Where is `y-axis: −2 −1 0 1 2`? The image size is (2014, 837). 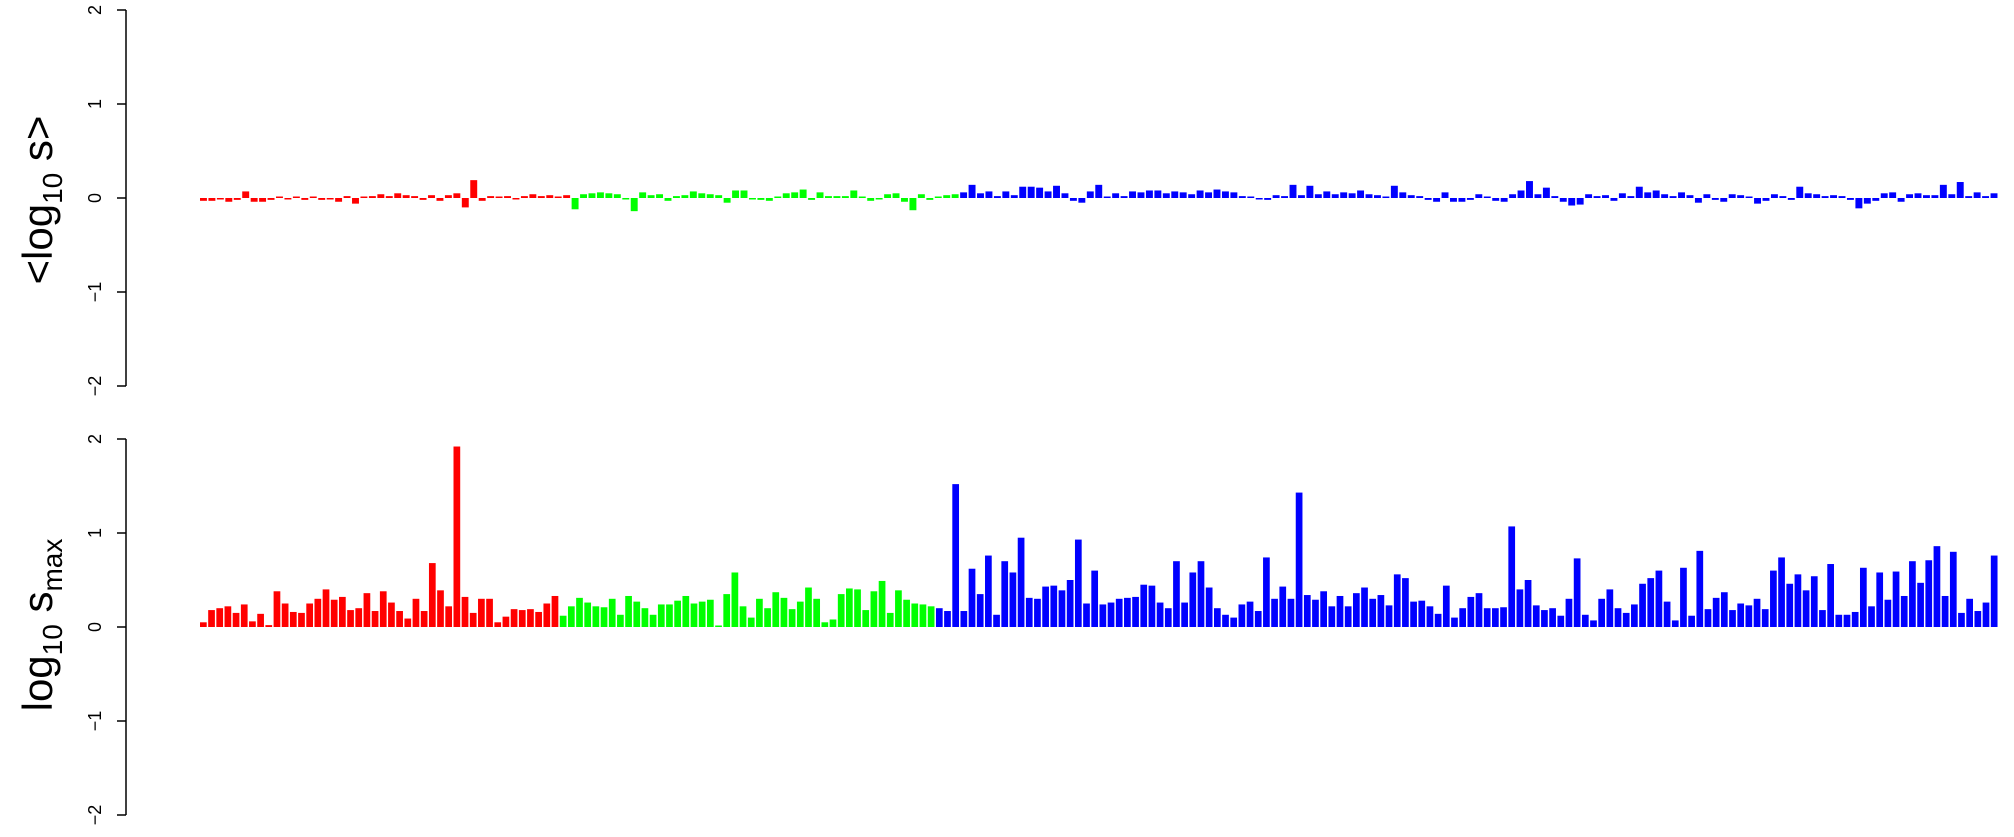
y-axis: −2 −1 0 1 2 is located at coordinates (106, 200).